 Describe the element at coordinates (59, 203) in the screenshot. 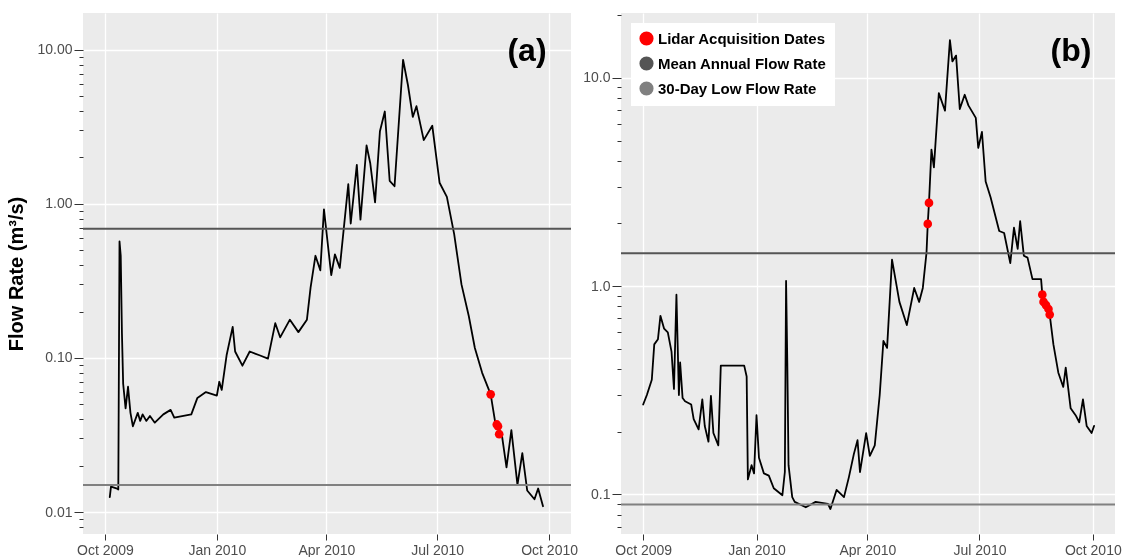

I see `y-tick-label: 1.00` at that location.